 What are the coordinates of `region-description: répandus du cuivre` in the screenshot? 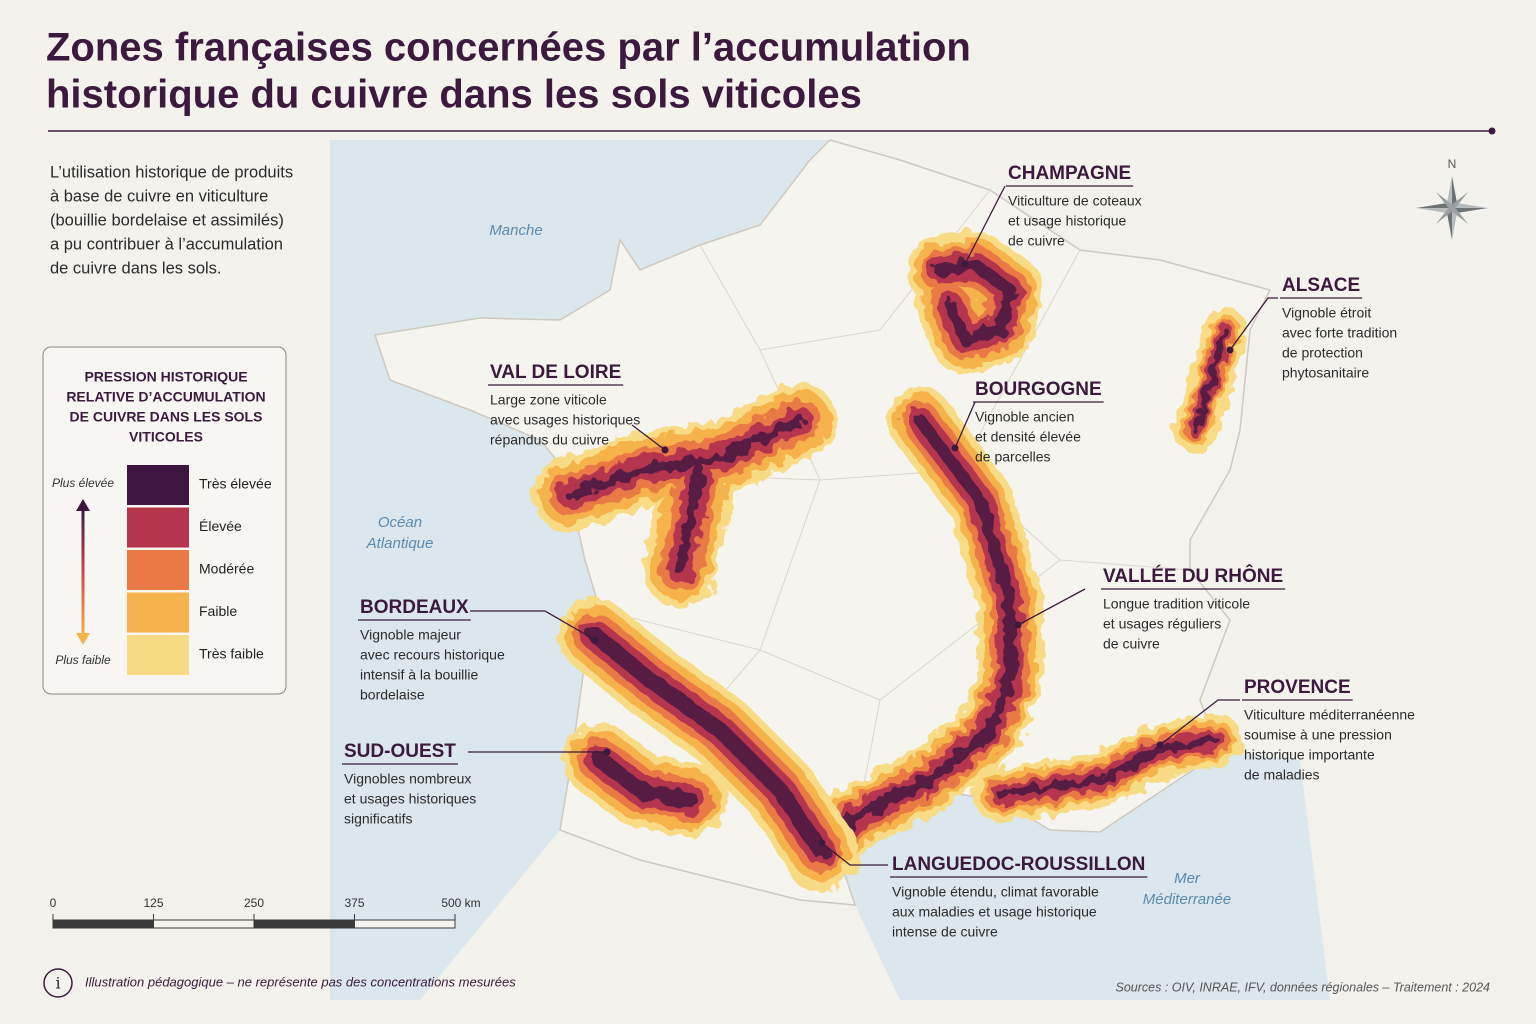 It's located at (549, 440).